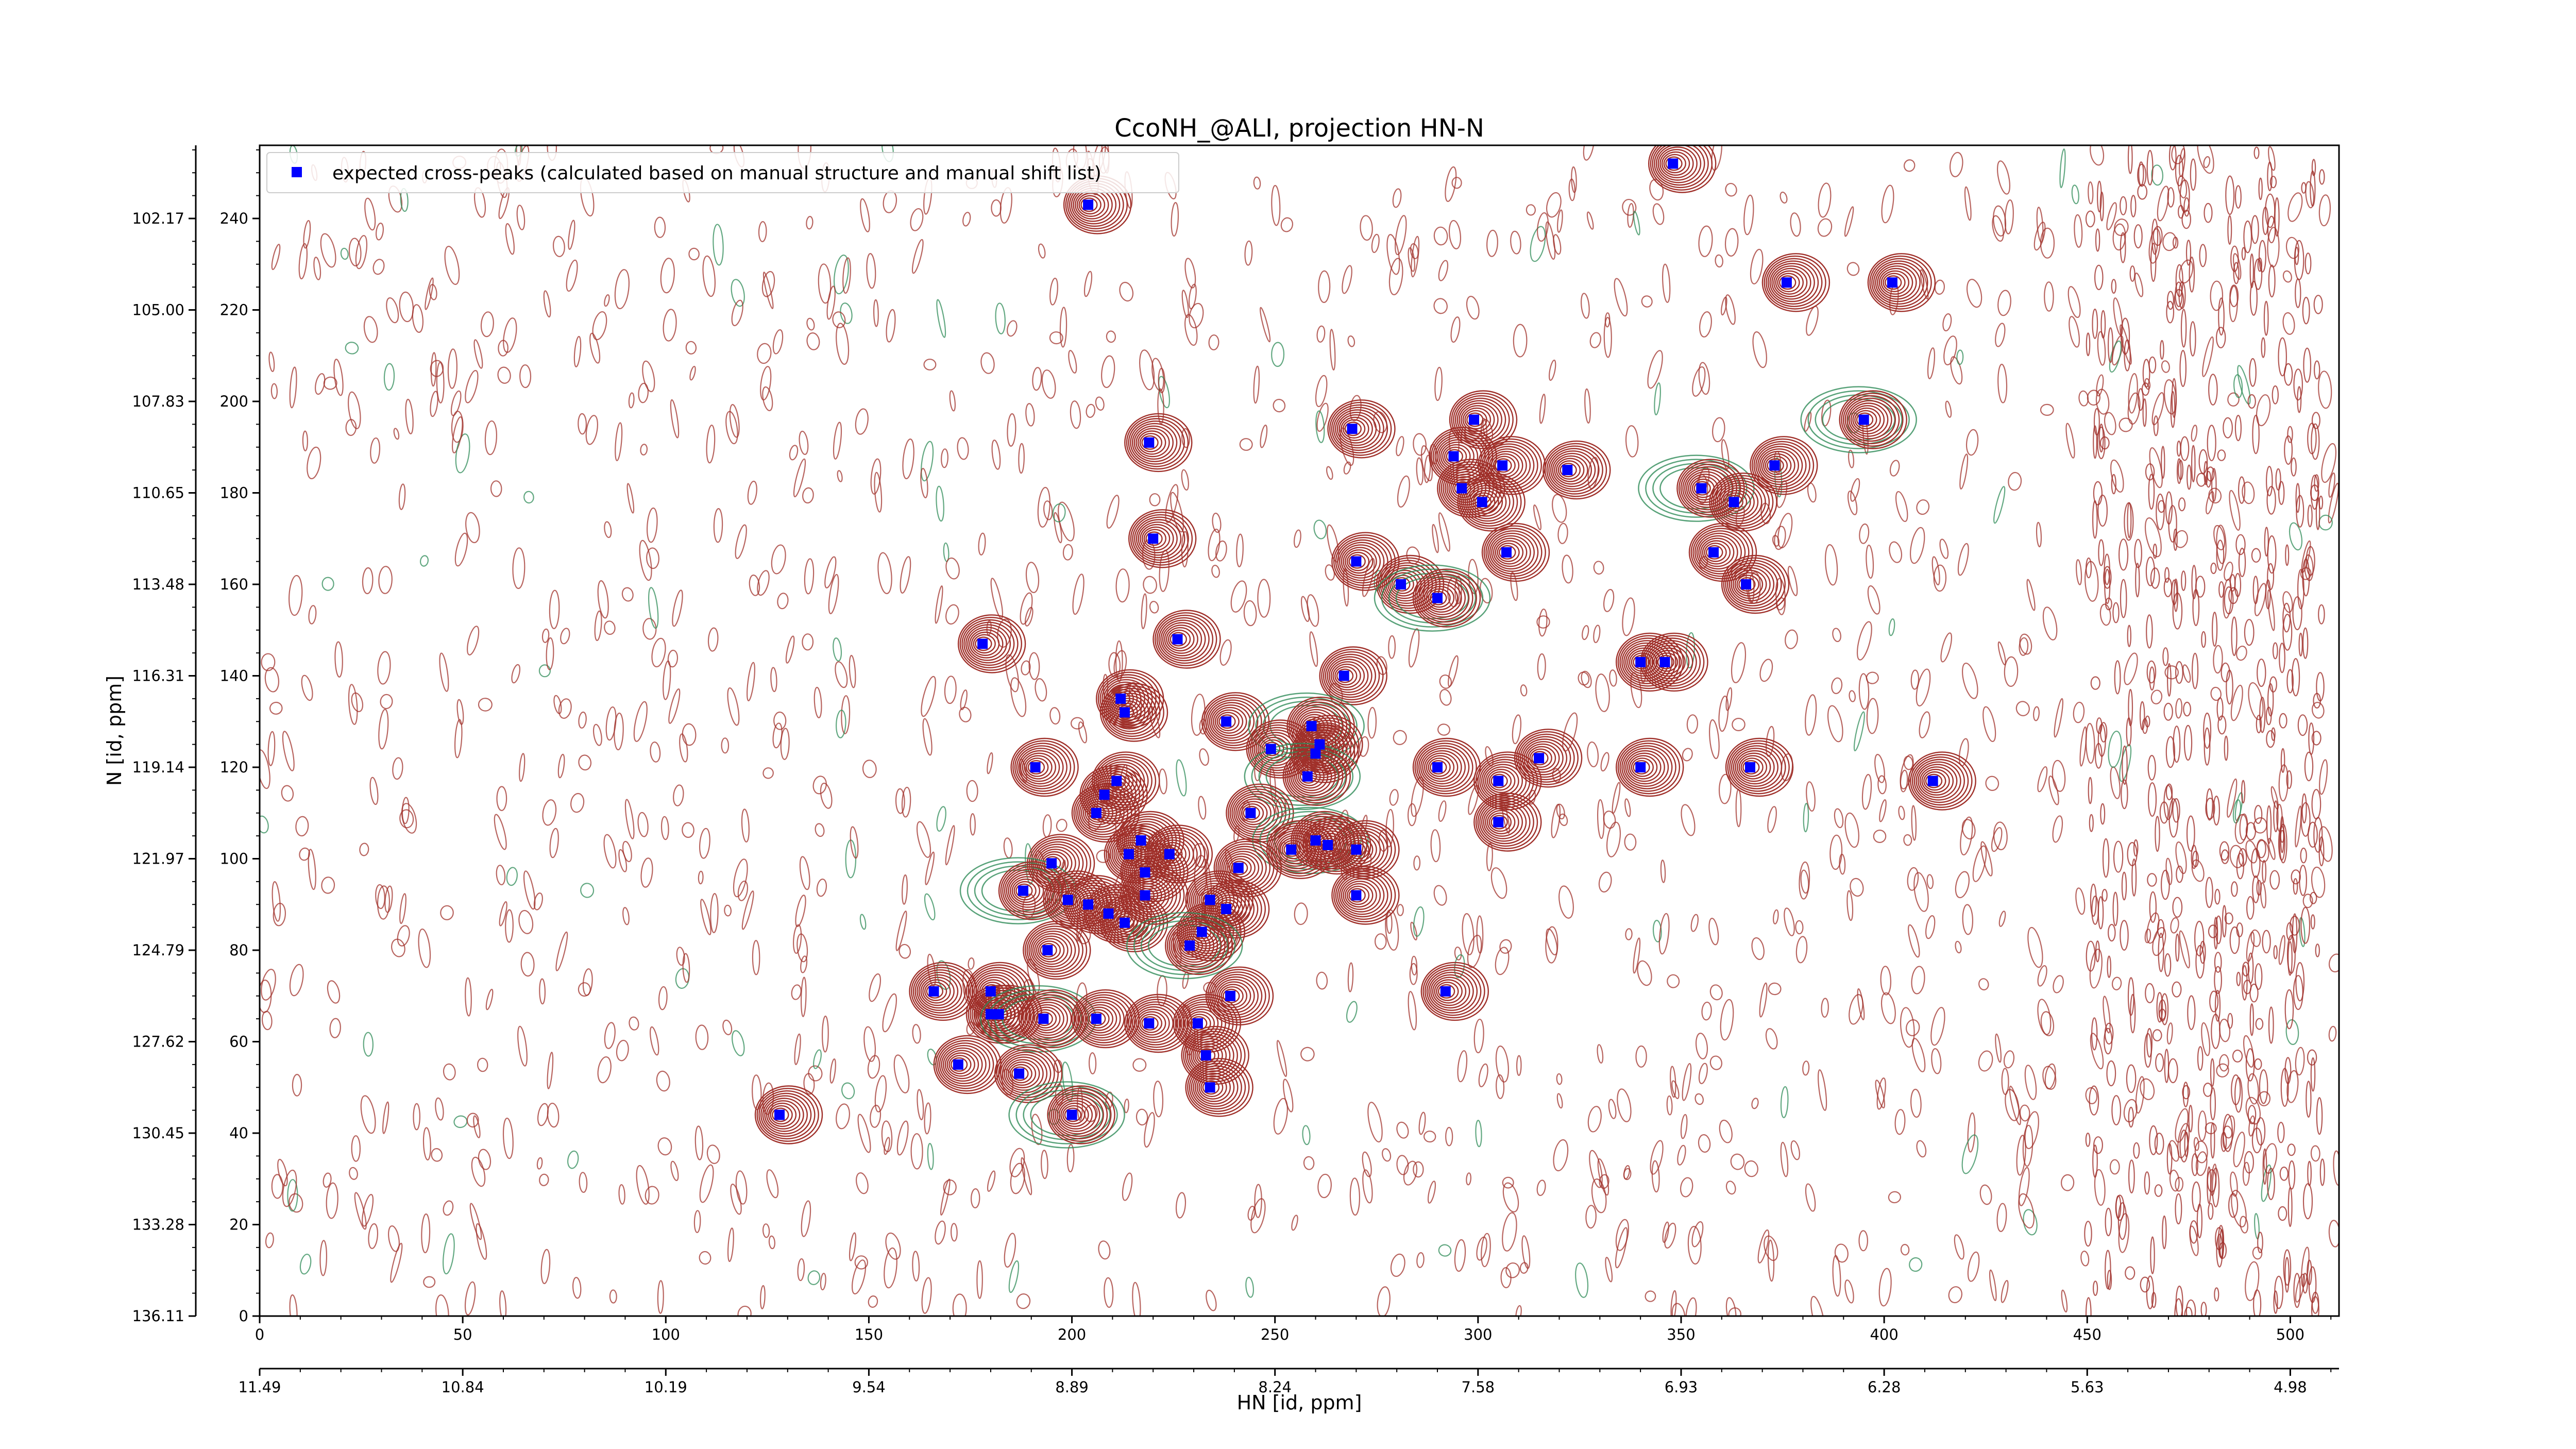 The height and width of the screenshot is (1449, 2576). What do you see at coordinates (1219, 1087) in the screenshot?
I see `peak-contour-group` at bounding box center [1219, 1087].